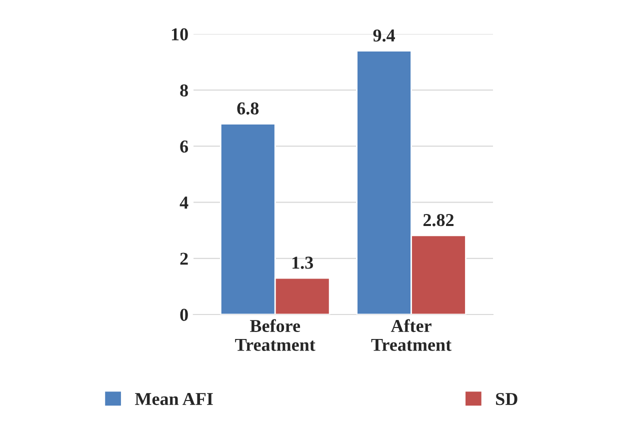  Describe the element at coordinates (248, 108) in the screenshot. I see `data-label: 6.8` at that location.